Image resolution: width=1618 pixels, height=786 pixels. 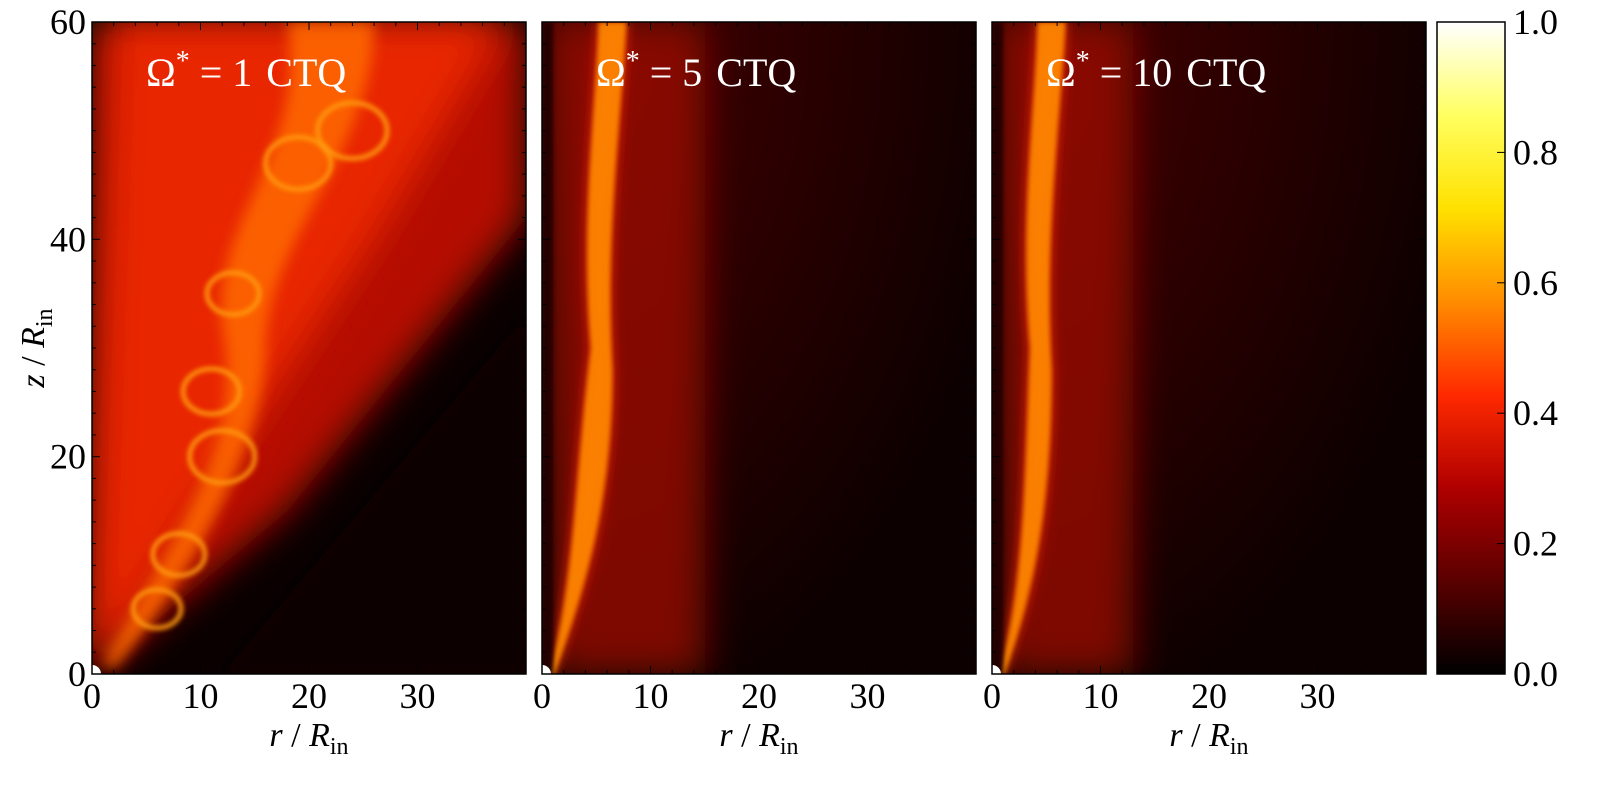 What do you see at coordinates (68, 22) in the screenshot?
I see `y-tick-label: 60` at bounding box center [68, 22].